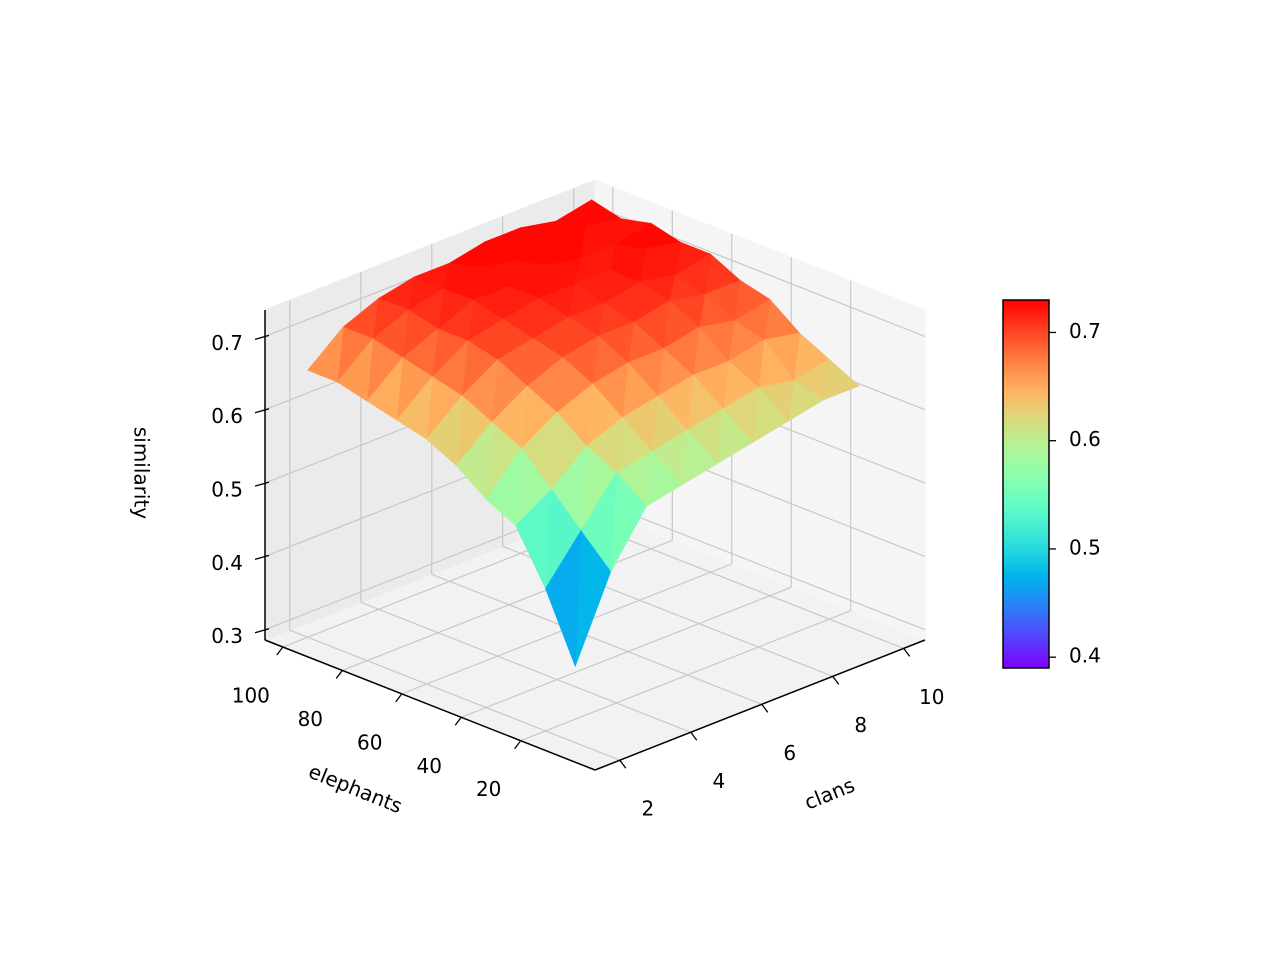 The width and height of the screenshot is (1280, 960). I want to click on colorbar-tick-label: 0.6, so click(1085, 439).